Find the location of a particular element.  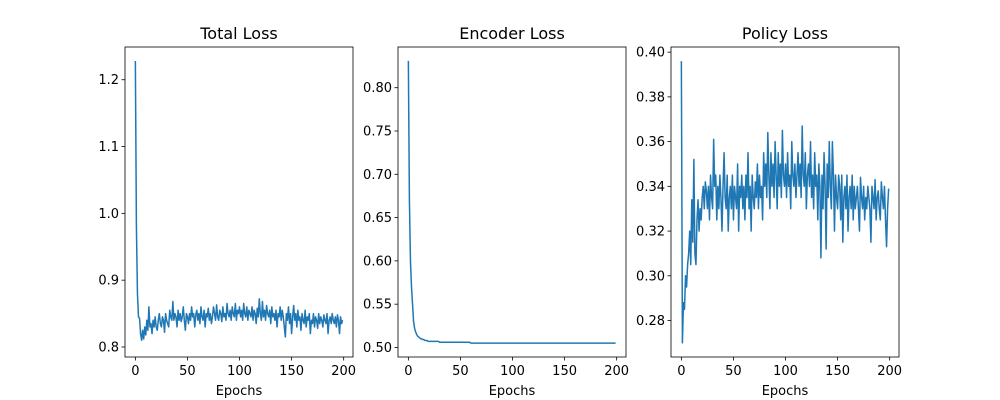

y-tick-label: 1.0 is located at coordinates (108, 214).